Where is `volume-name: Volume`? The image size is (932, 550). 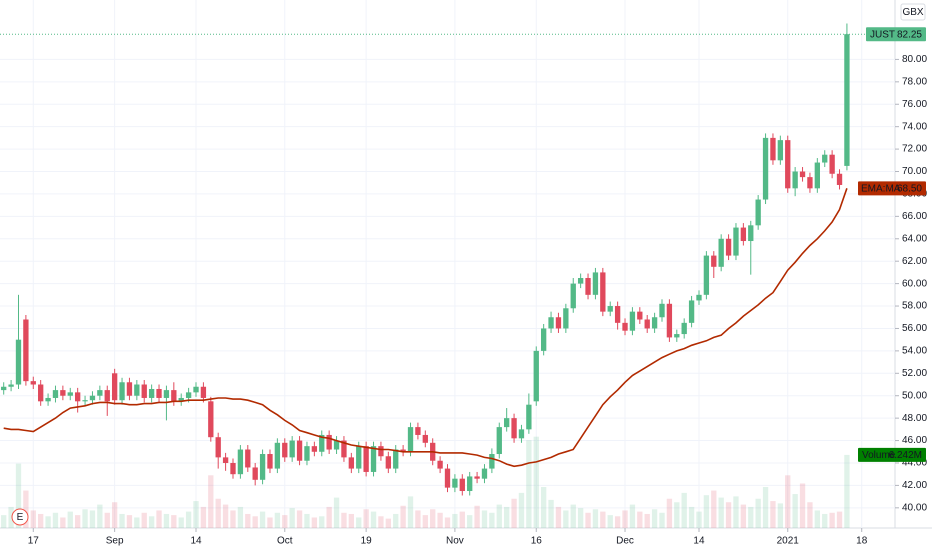 volume-name: Volume is located at coordinates (879, 455).